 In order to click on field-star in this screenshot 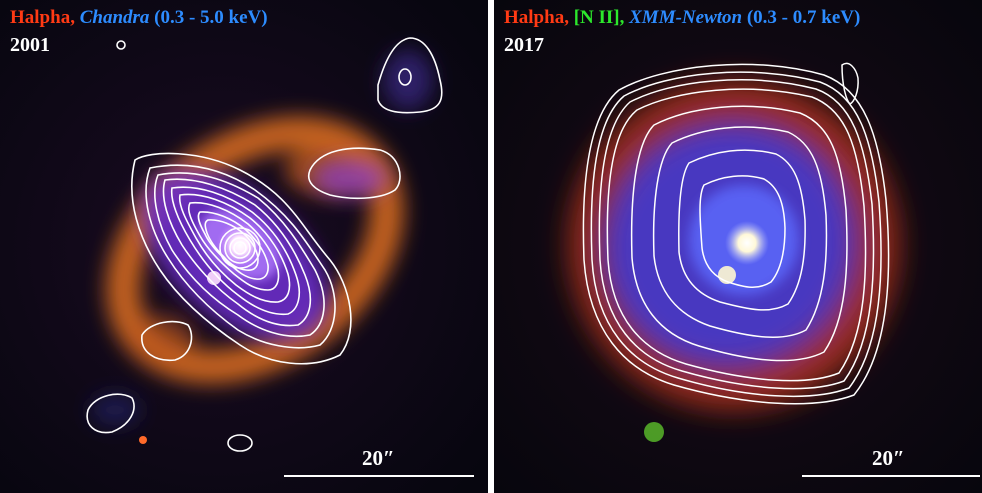, I will do `click(143, 440)`.